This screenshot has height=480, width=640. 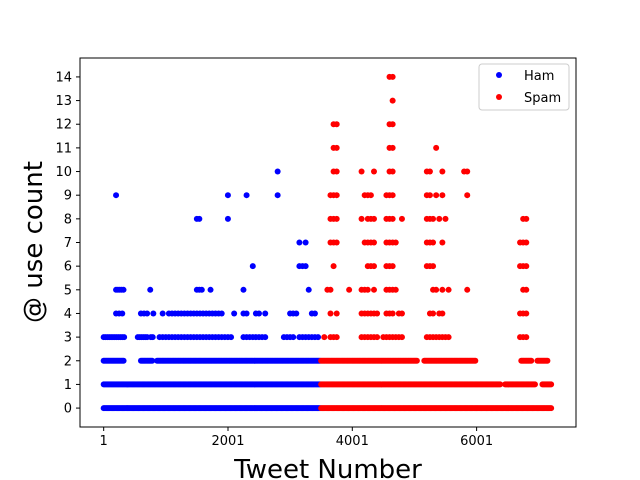 I want to click on y-tick-label: 9, so click(x=68, y=196).